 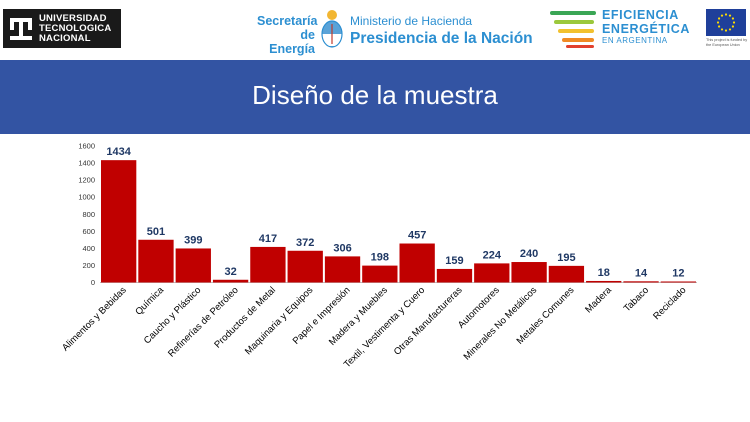 I want to click on category-label: Minerales No Metálicos, so click(x=501, y=324).